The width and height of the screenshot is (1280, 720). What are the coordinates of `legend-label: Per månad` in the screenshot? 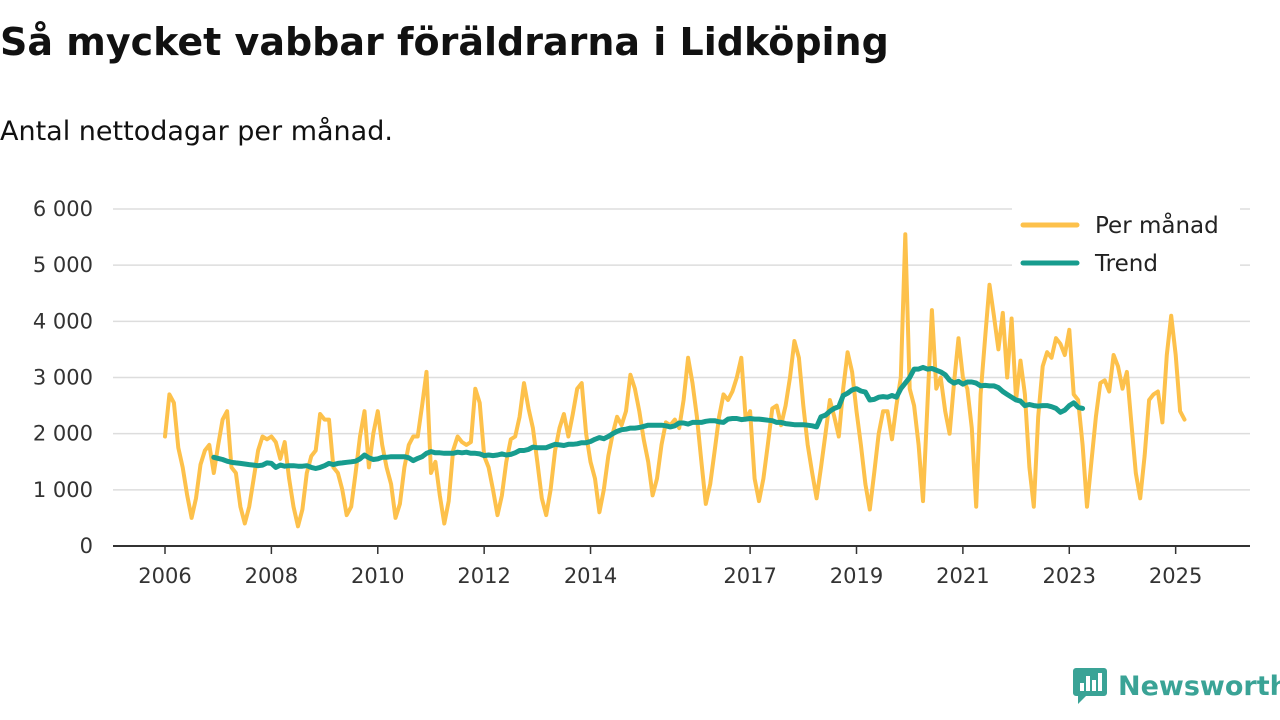 It's located at (1157, 225).